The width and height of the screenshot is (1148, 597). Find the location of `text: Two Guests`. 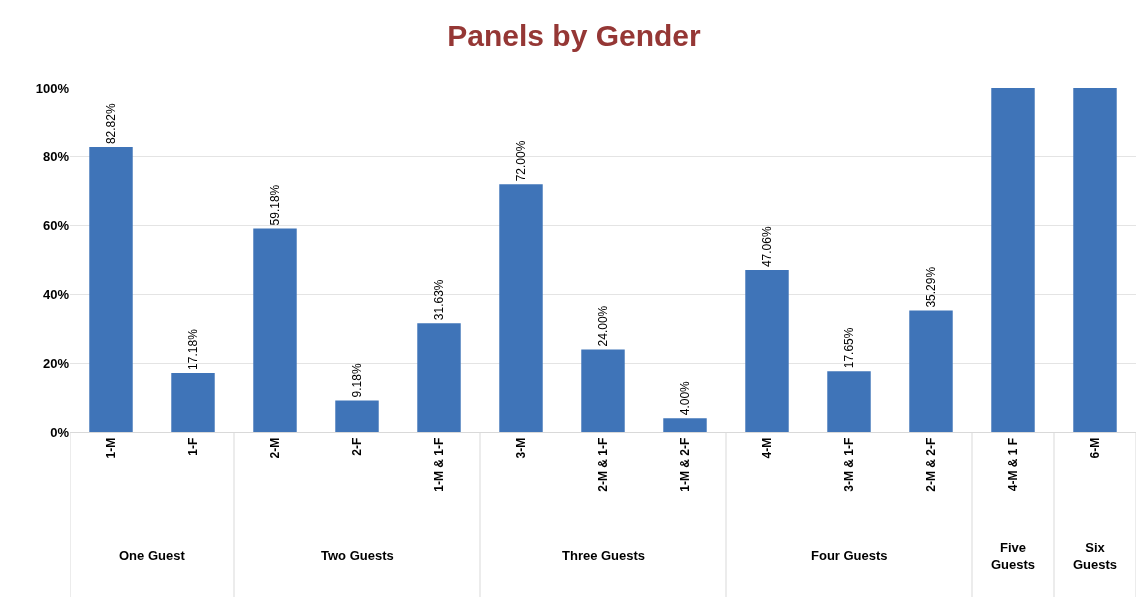

text: Two Guests is located at coordinates (357, 555).